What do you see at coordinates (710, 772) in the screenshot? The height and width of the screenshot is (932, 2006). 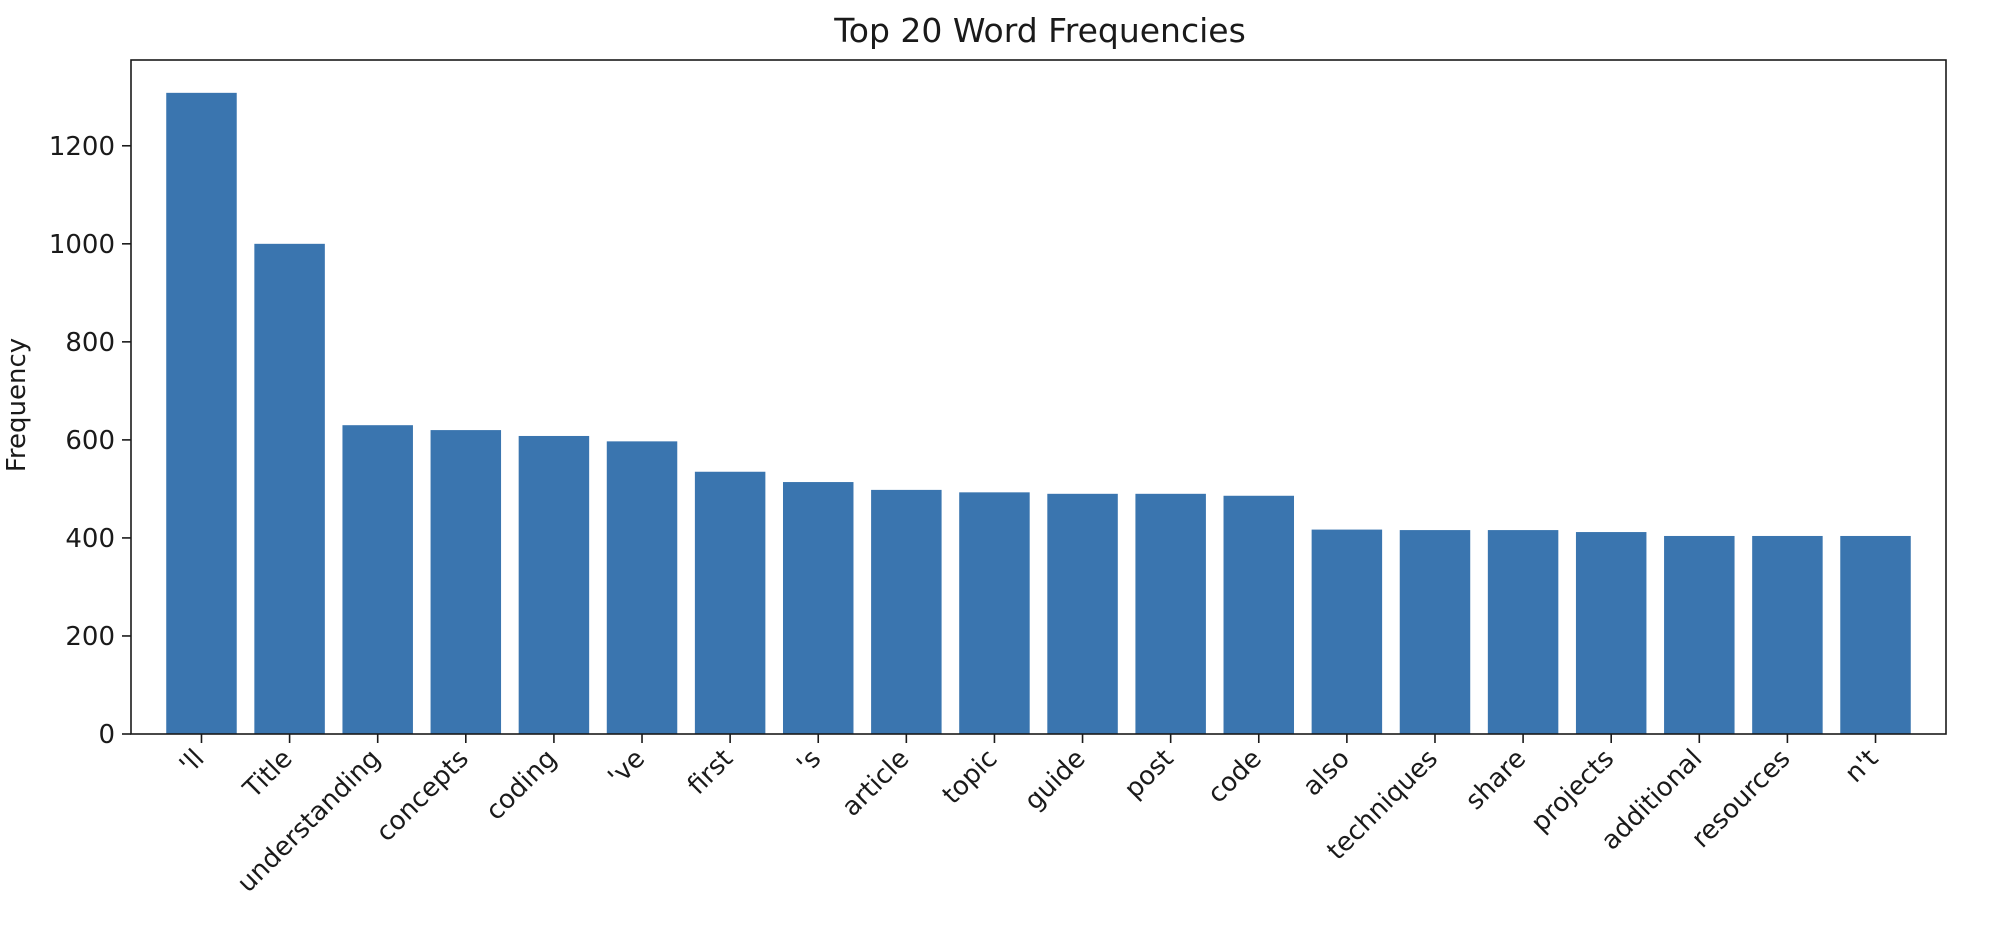 I see `x-tick-label: first` at bounding box center [710, 772].